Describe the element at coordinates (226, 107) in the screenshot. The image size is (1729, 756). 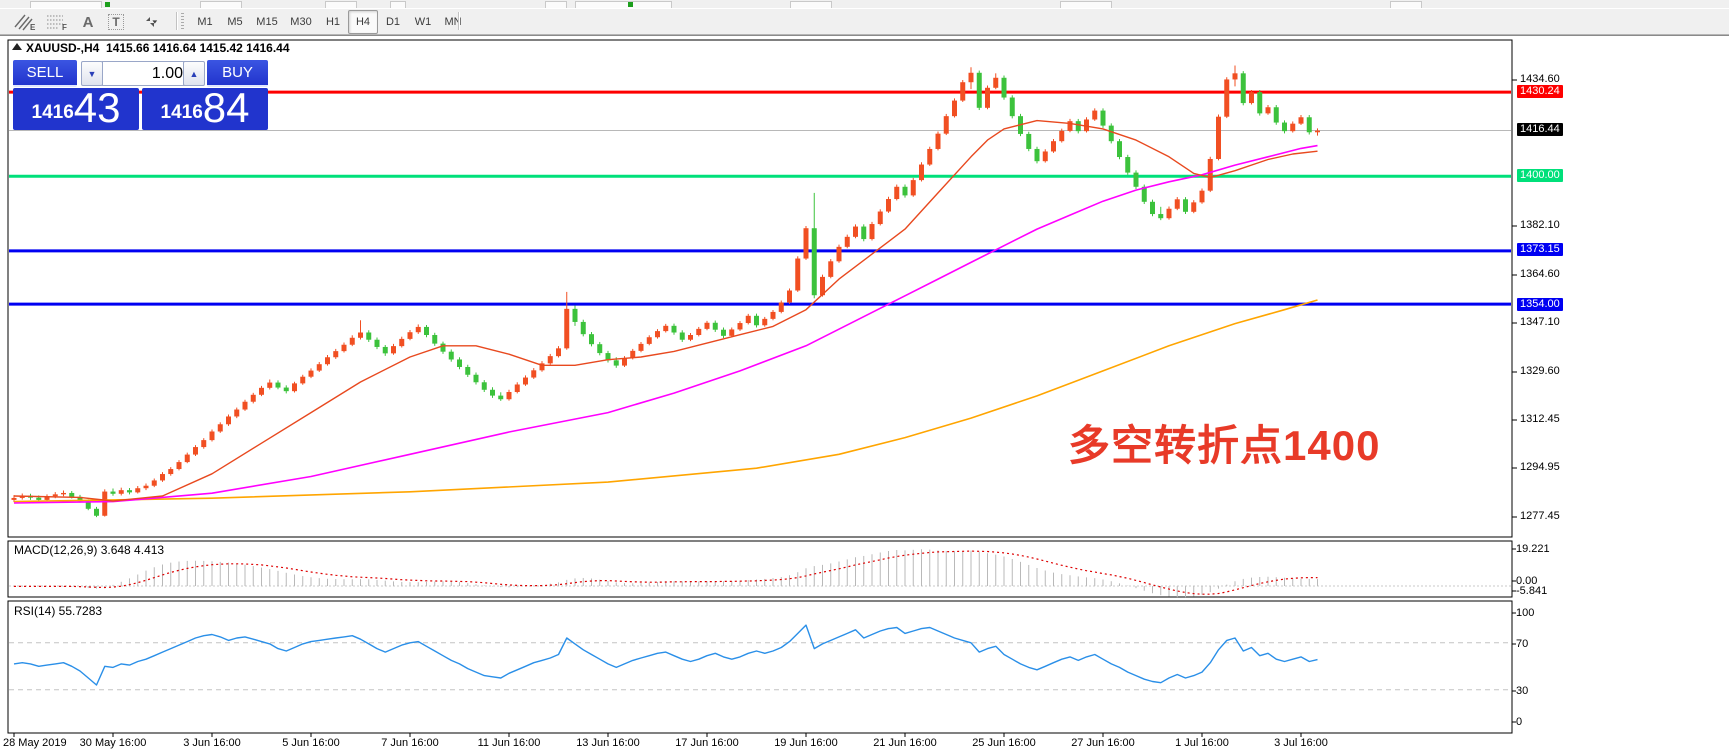
I see `buy-price-pips: 84` at that location.